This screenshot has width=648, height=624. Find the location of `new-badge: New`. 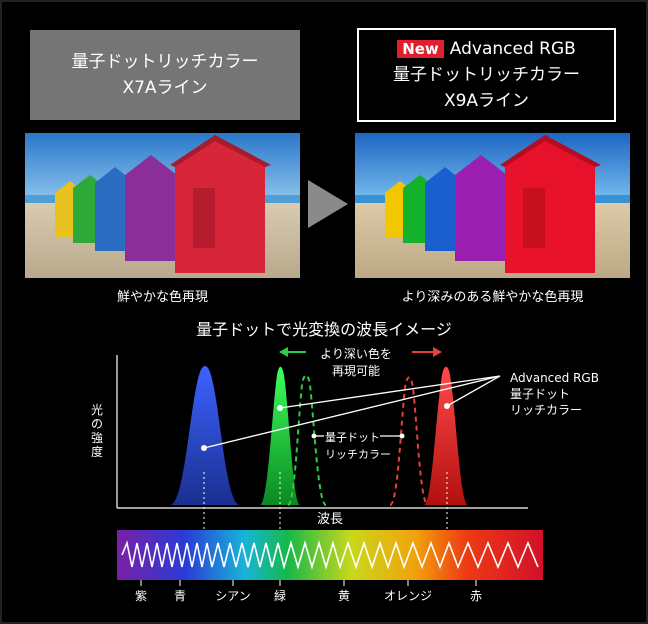

new-badge: New is located at coordinates (420, 49).